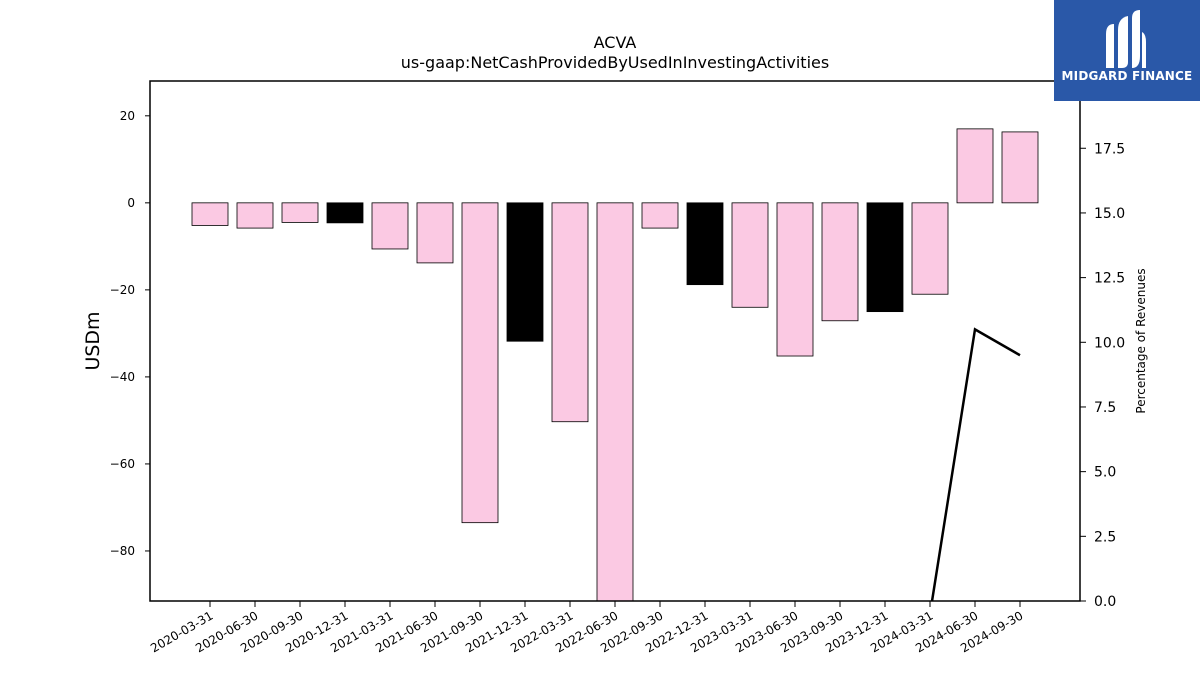 This screenshot has width=1200, height=679. I want to click on midgard-finance-logo: MIDGARD FINANCE, so click(1127, 50).